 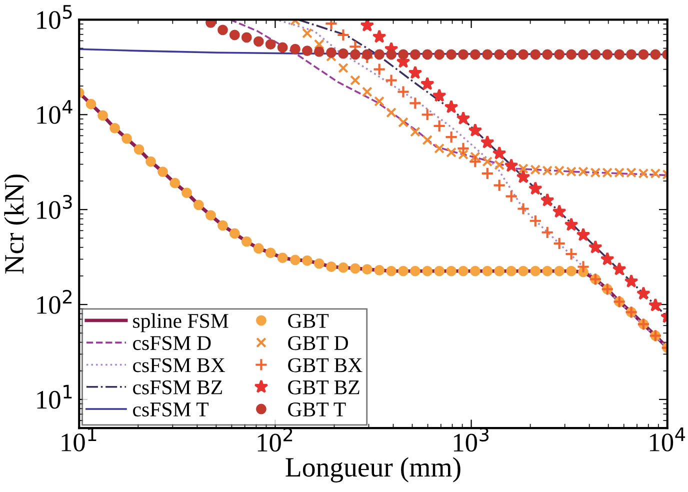 I want to click on y-tick-label: 10$^{5}$, so click(x=54, y=17).